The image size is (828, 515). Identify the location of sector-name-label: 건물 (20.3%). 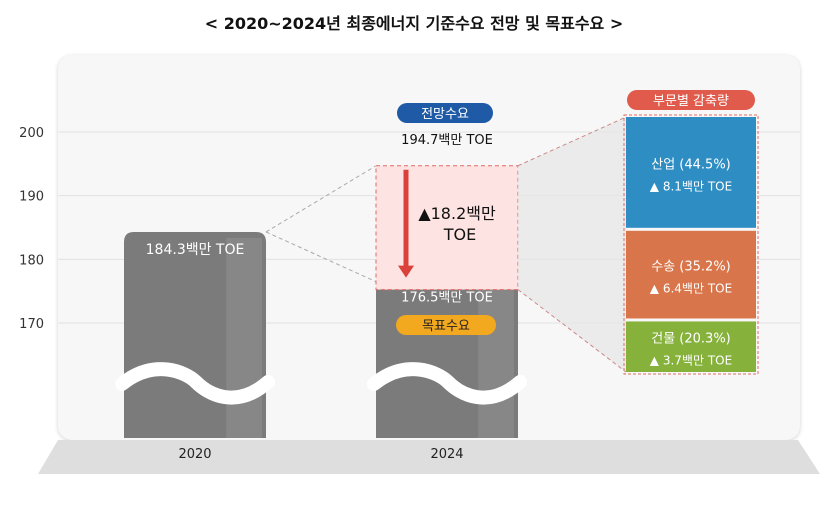
(691, 339).